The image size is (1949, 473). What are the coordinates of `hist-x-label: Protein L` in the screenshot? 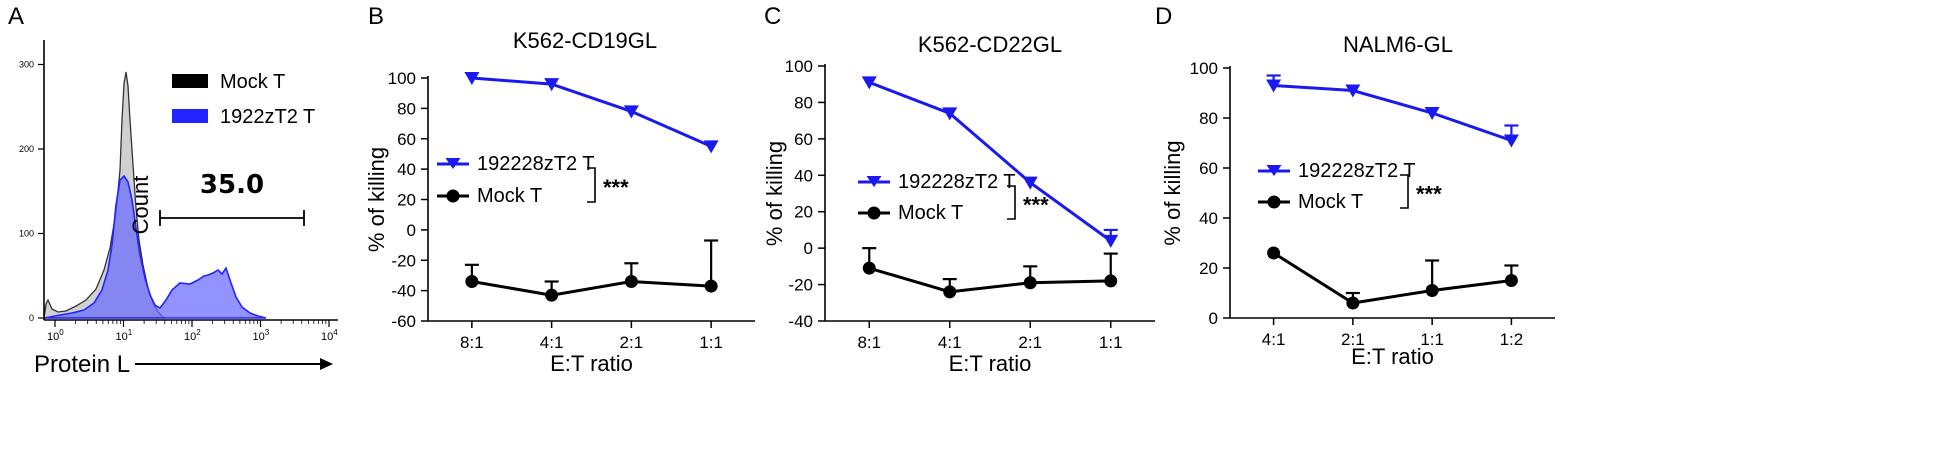 It's located at (82, 364).